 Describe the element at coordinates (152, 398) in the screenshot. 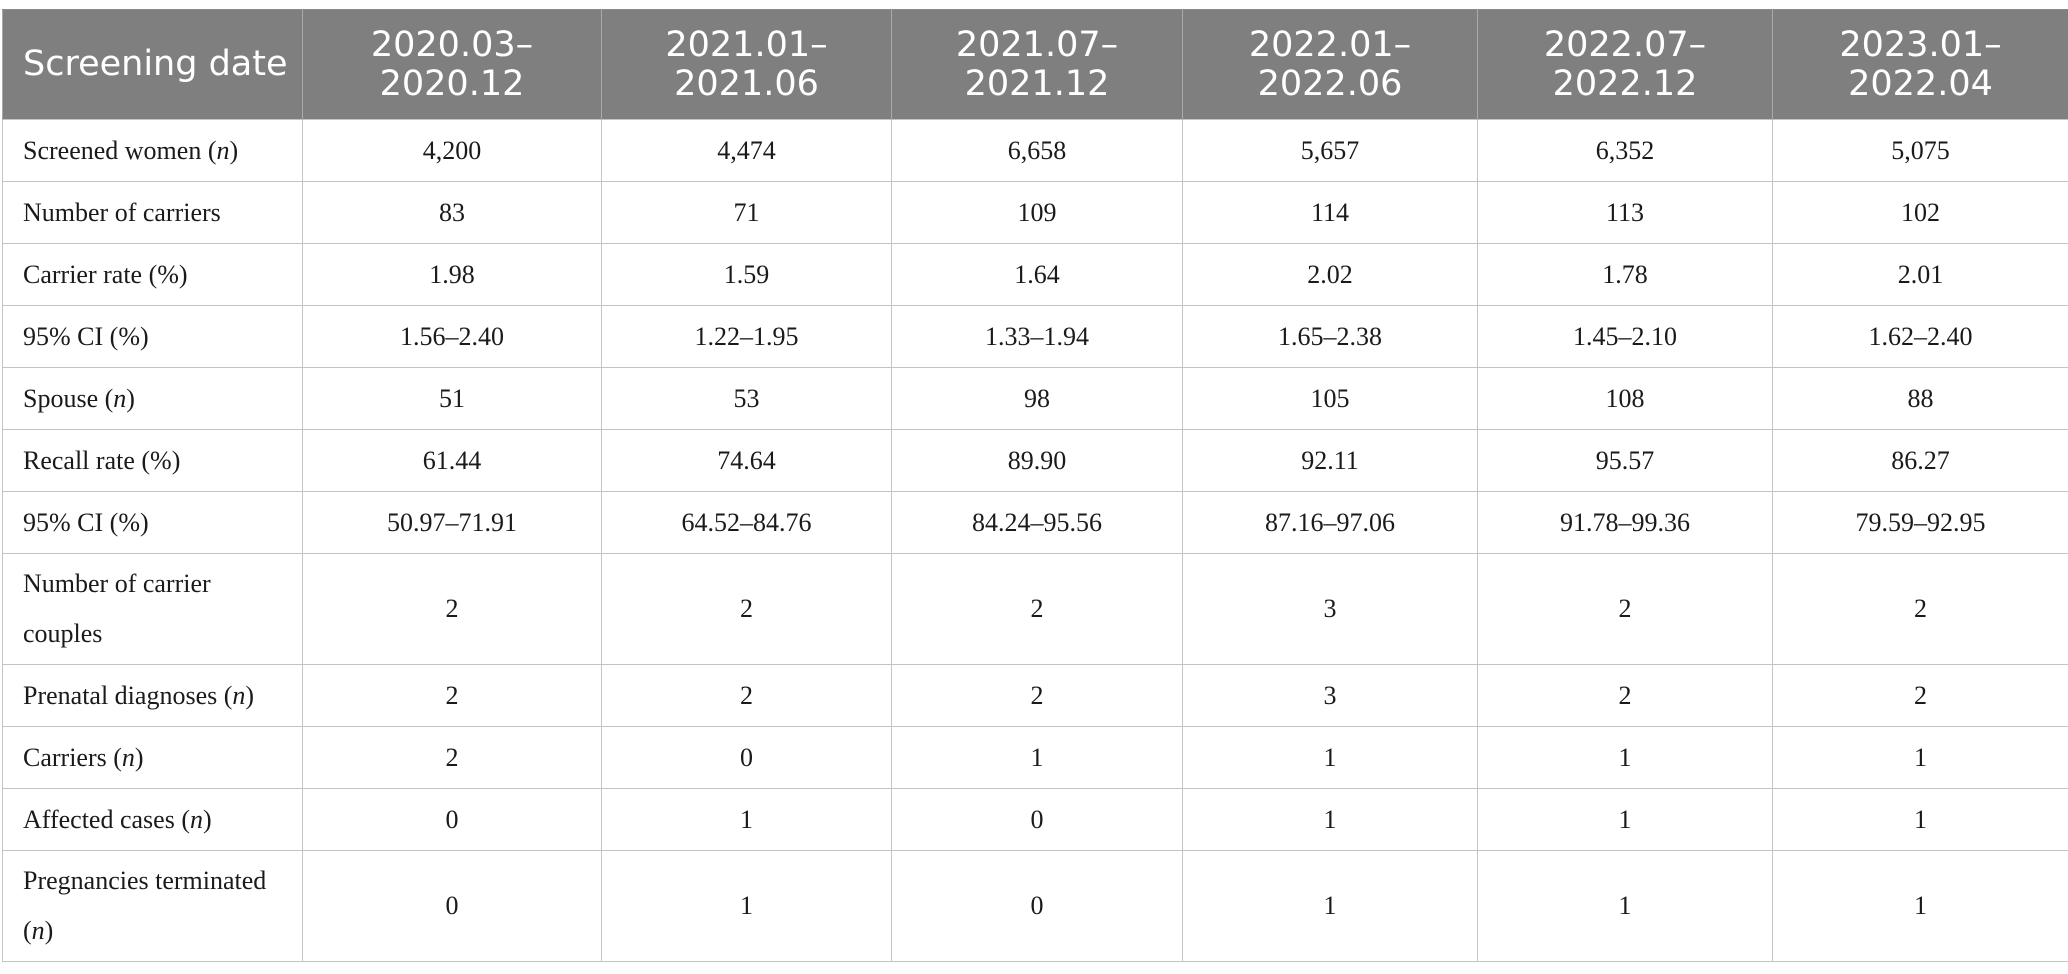

I see `row-label: Spouse (n)` at that location.